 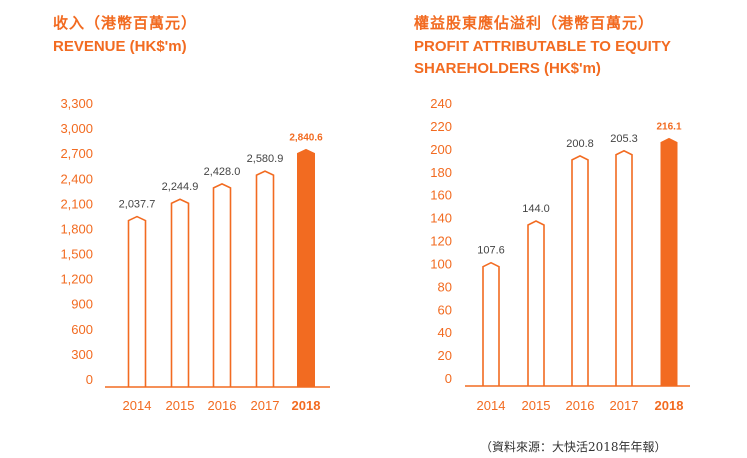 I want to click on revenue-ytick-label: 1,500, so click(x=76, y=254).